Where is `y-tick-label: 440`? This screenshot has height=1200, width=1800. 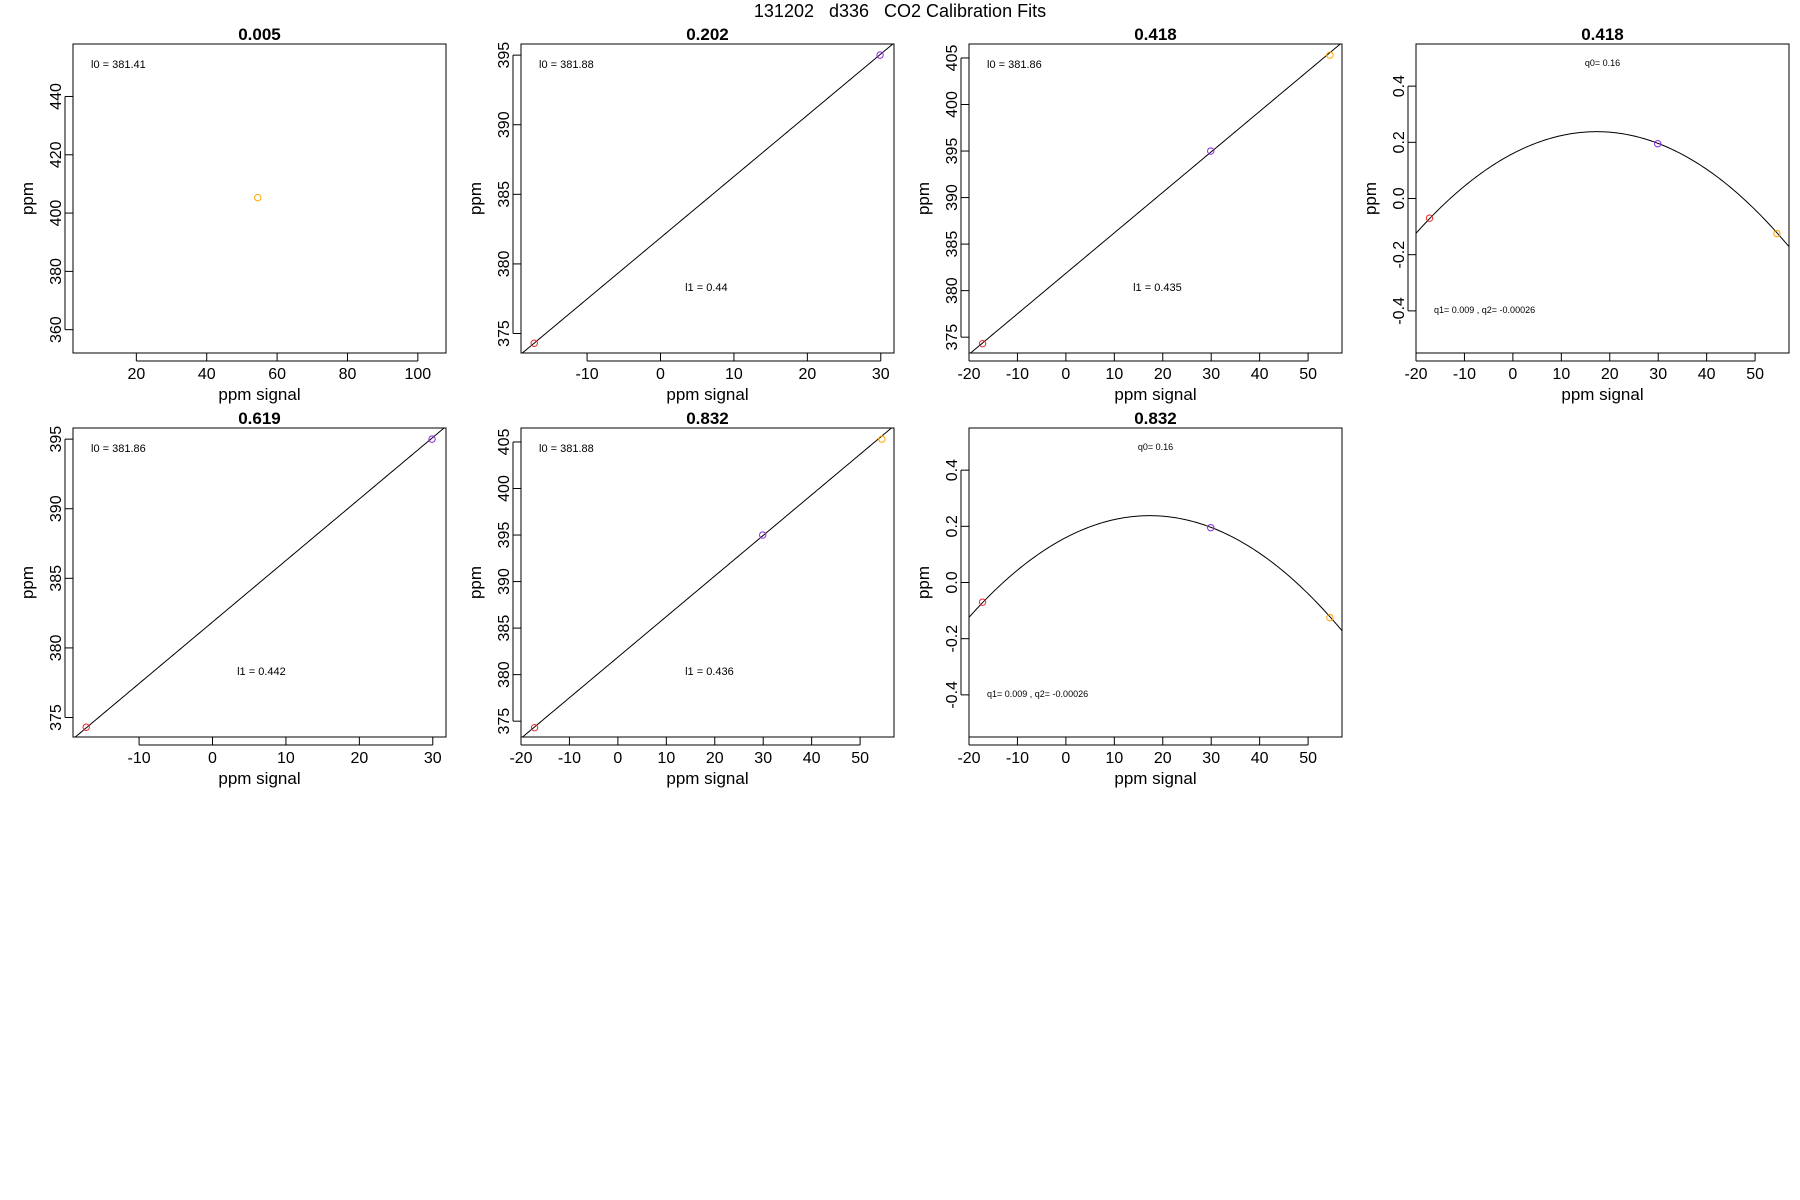
y-tick-label: 440 is located at coordinates (56, 96).